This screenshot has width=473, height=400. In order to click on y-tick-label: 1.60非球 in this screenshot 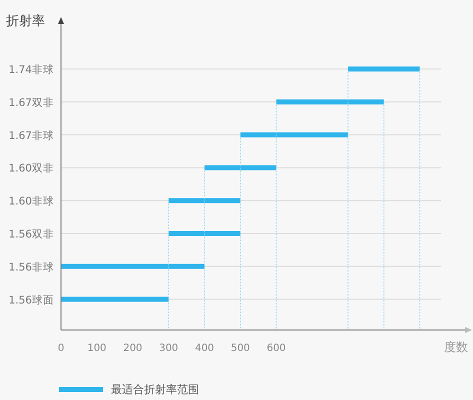, I will do `click(31, 201)`.